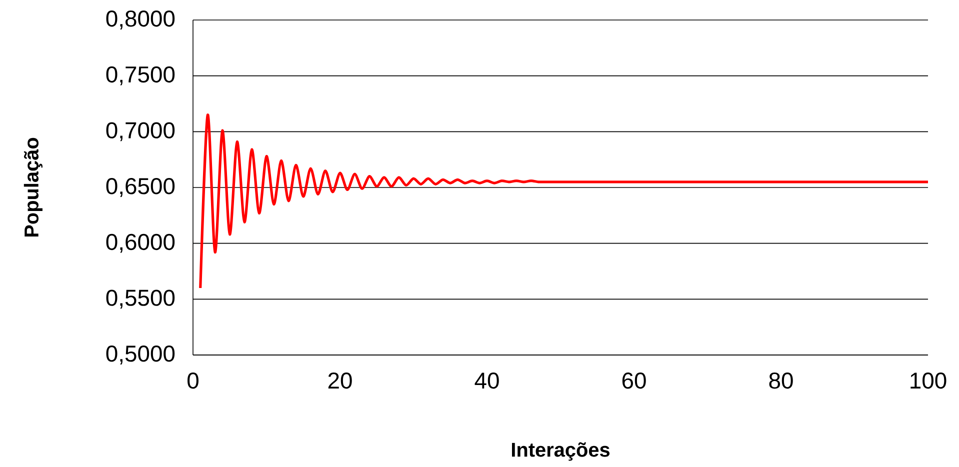 The height and width of the screenshot is (467, 959). What do you see at coordinates (634, 380) in the screenshot?
I see `x-tick-label: 60` at bounding box center [634, 380].